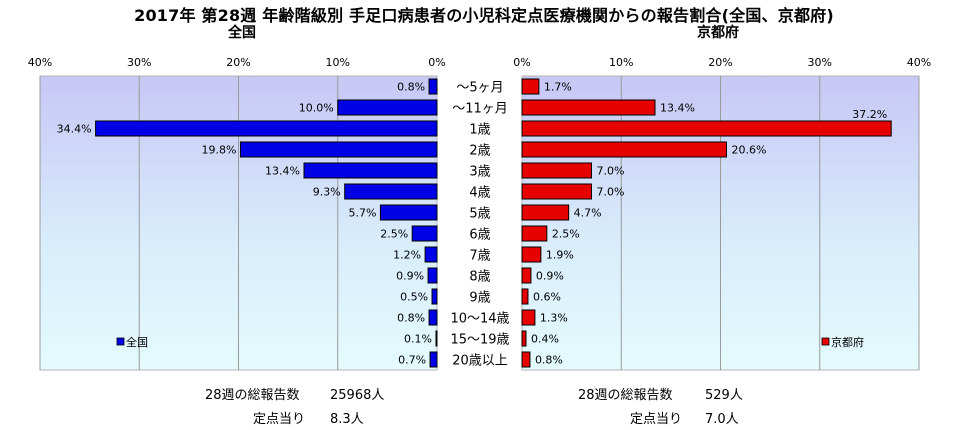 The image size is (968, 430). What do you see at coordinates (718, 33) in the screenshot?
I see `kyoto-chart-title: 京都府` at bounding box center [718, 33].